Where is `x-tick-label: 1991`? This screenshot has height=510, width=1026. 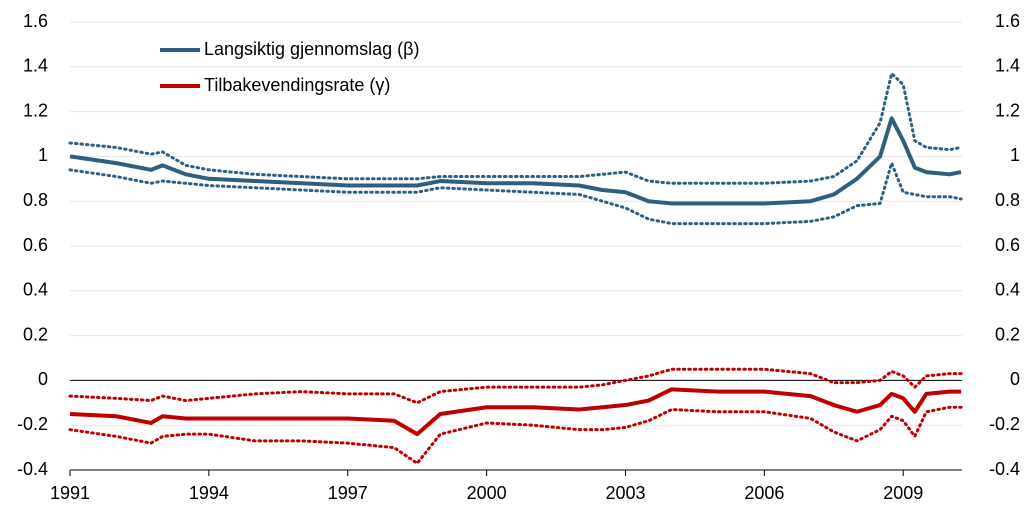 x-tick-label: 1991 is located at coordinates (70, 493).